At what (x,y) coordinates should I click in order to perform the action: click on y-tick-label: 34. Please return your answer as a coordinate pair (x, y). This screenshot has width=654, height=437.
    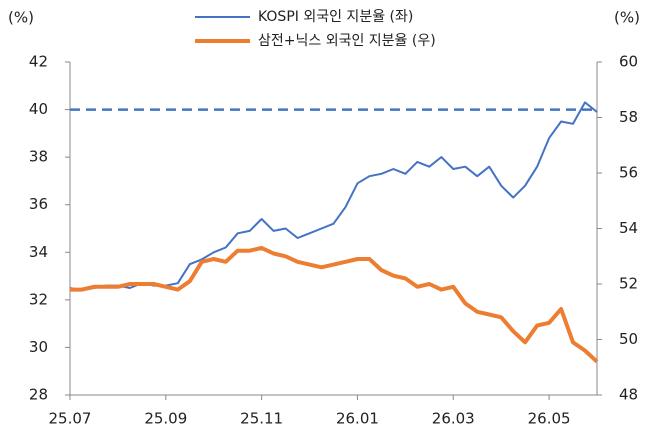
    Looking at the image, I should click on (38, 252).